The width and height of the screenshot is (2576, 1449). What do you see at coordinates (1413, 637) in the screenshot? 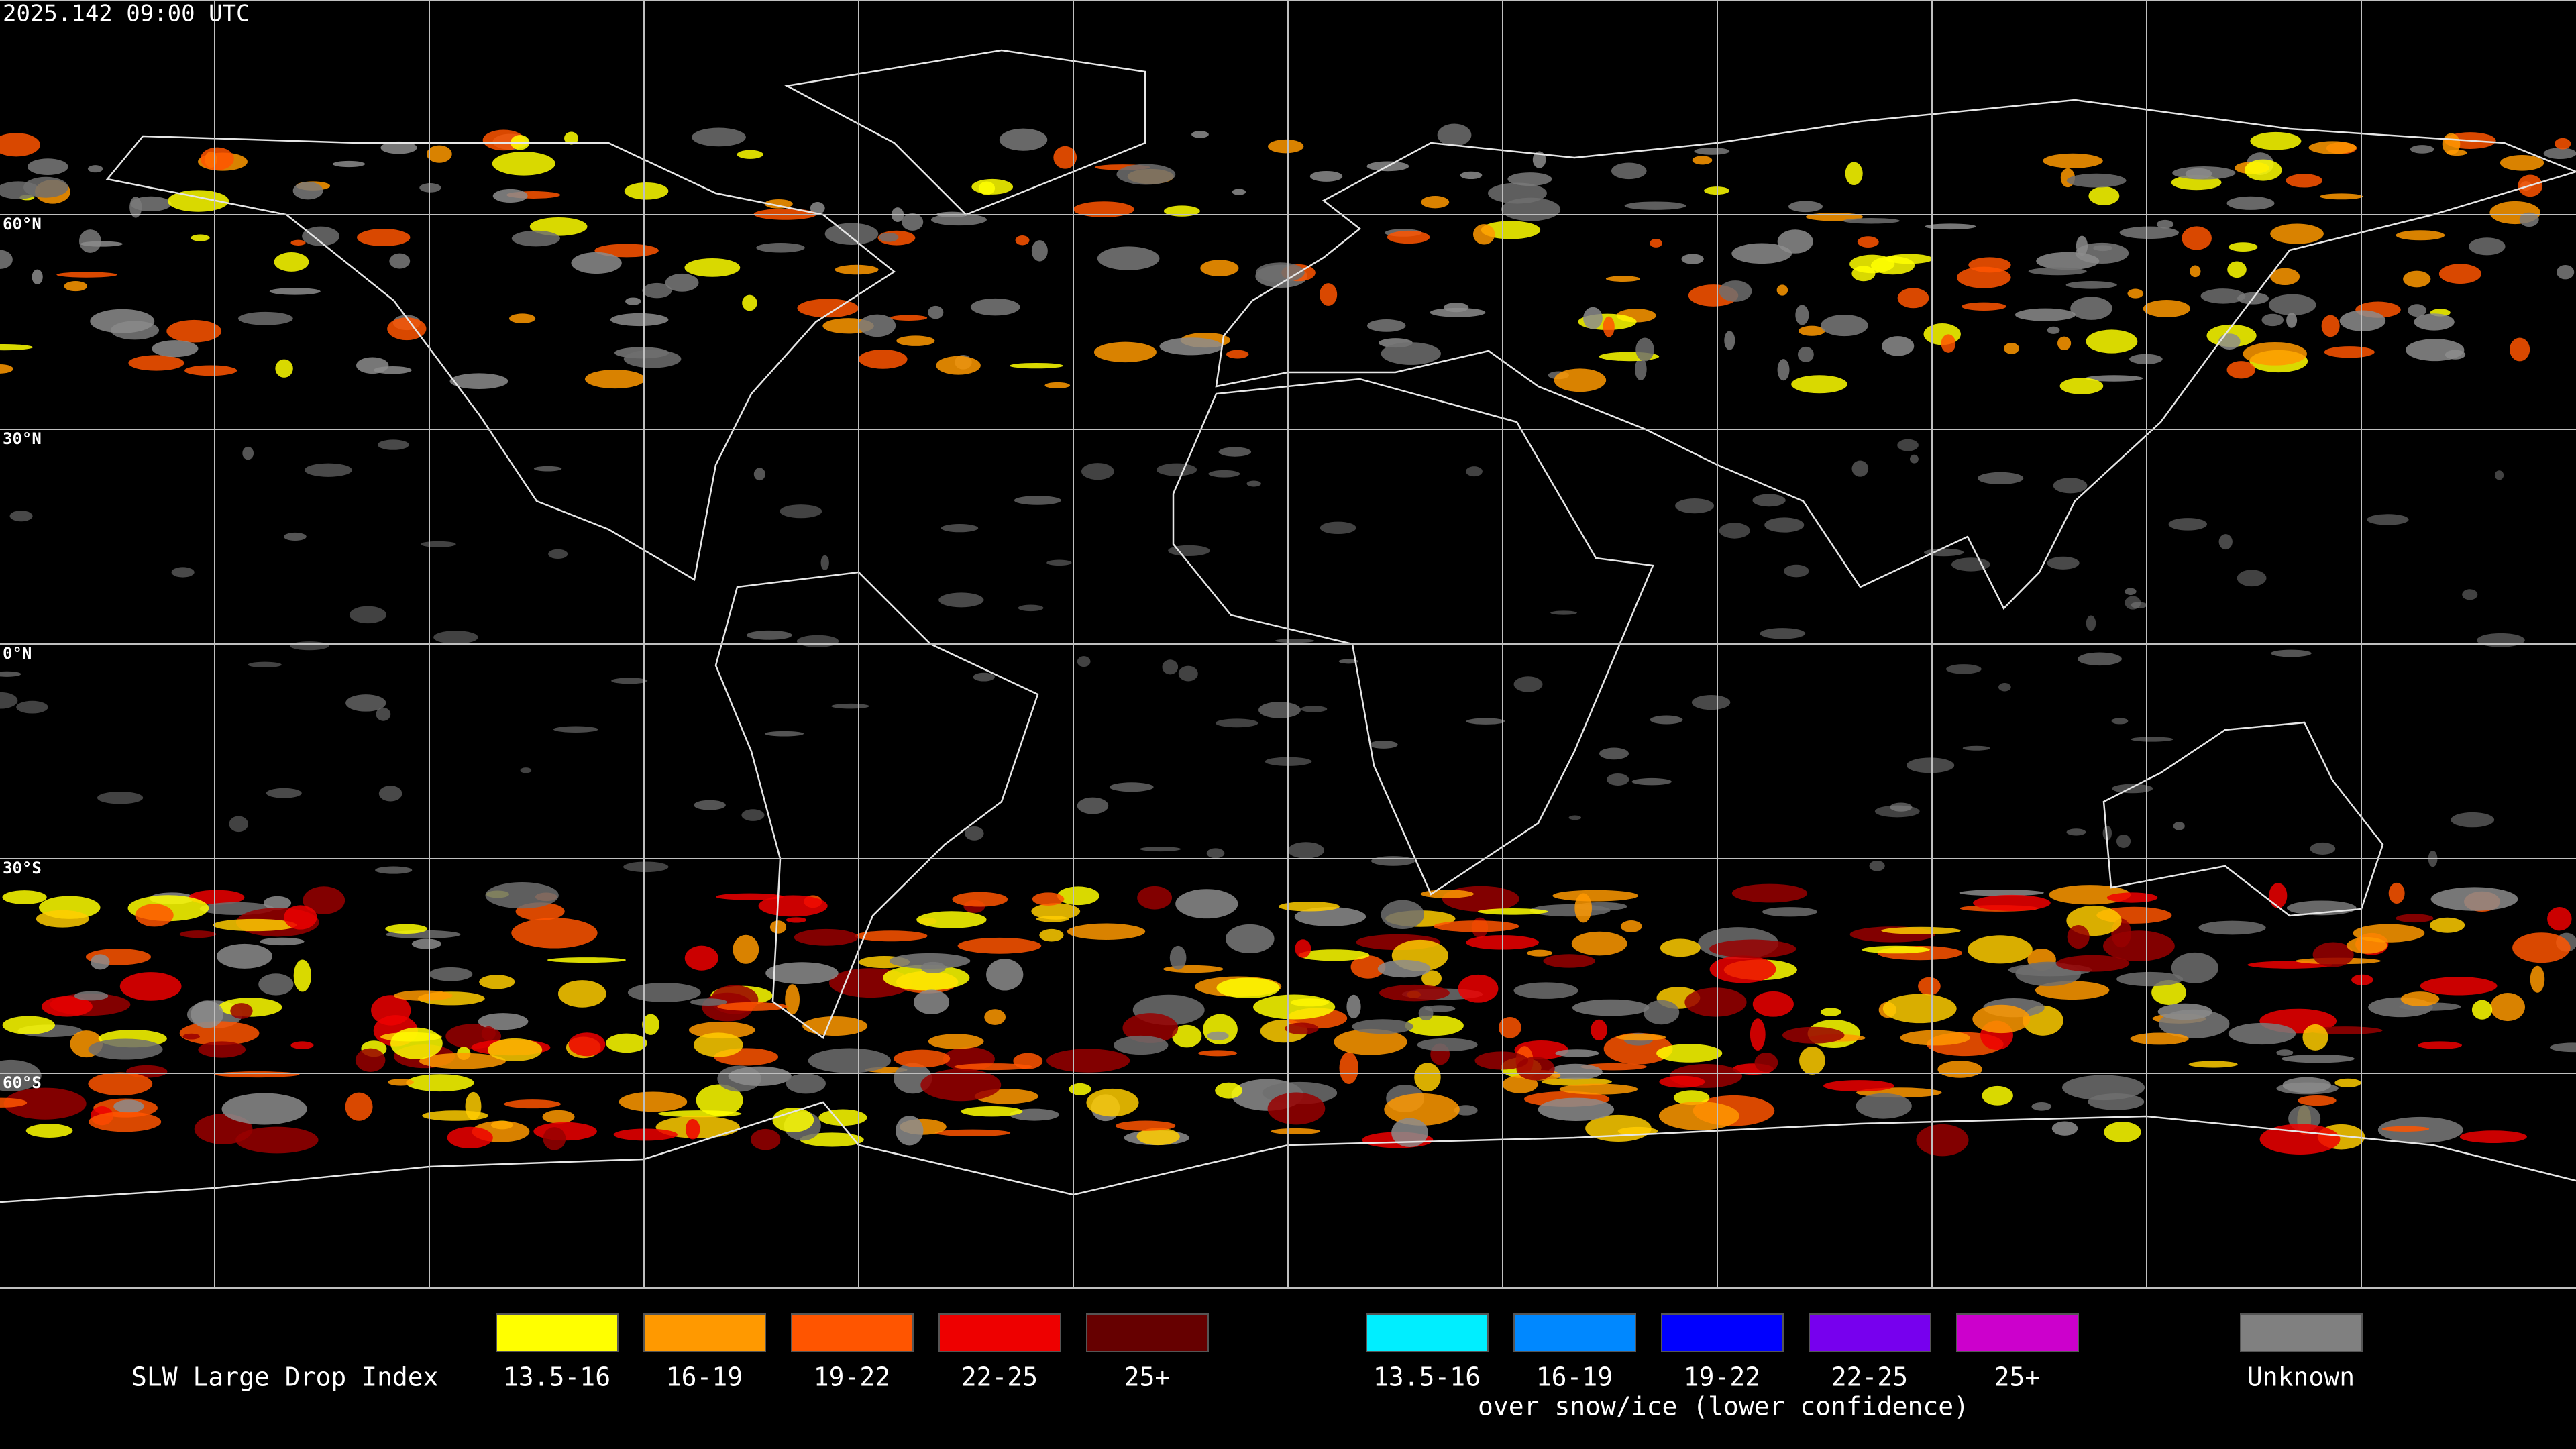
I see `coast-africa` at bounding box center [1413, 637].